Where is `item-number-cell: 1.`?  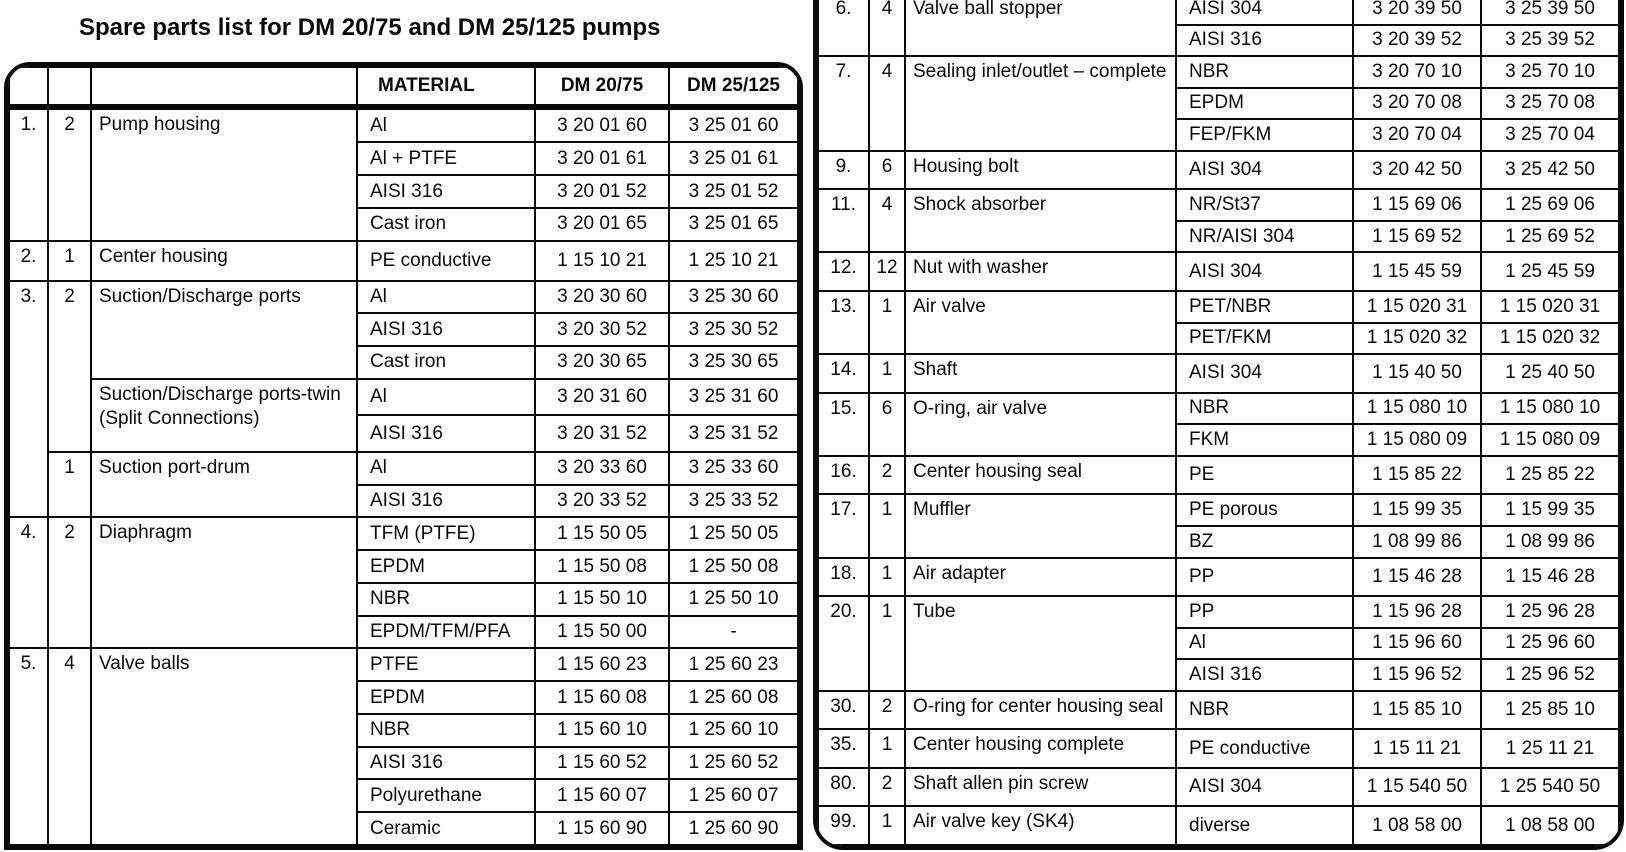 item-number-cell: 1. is located at coordinates (28, 174).